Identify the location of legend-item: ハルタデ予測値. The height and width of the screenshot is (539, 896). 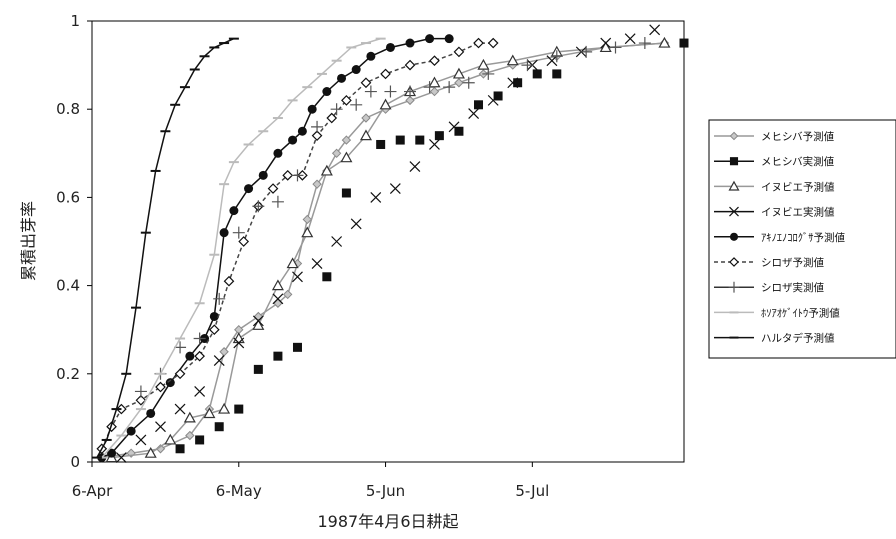
(774, 338).